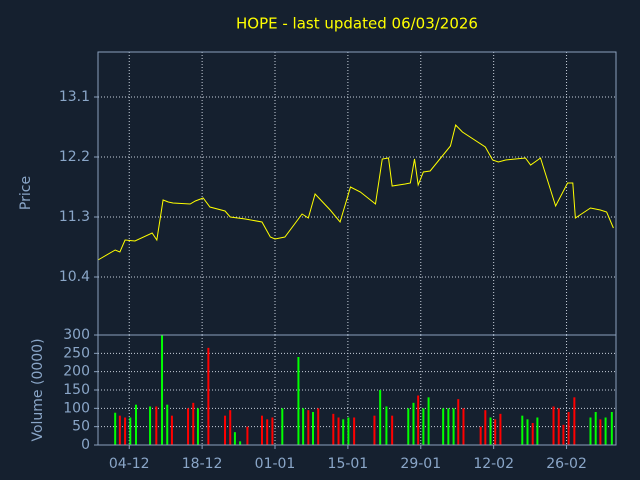  What do you see at coordinates (348, 464) in the screenshot?
I see `x-tick-label: 15-01` at bounding box center [348, 464].